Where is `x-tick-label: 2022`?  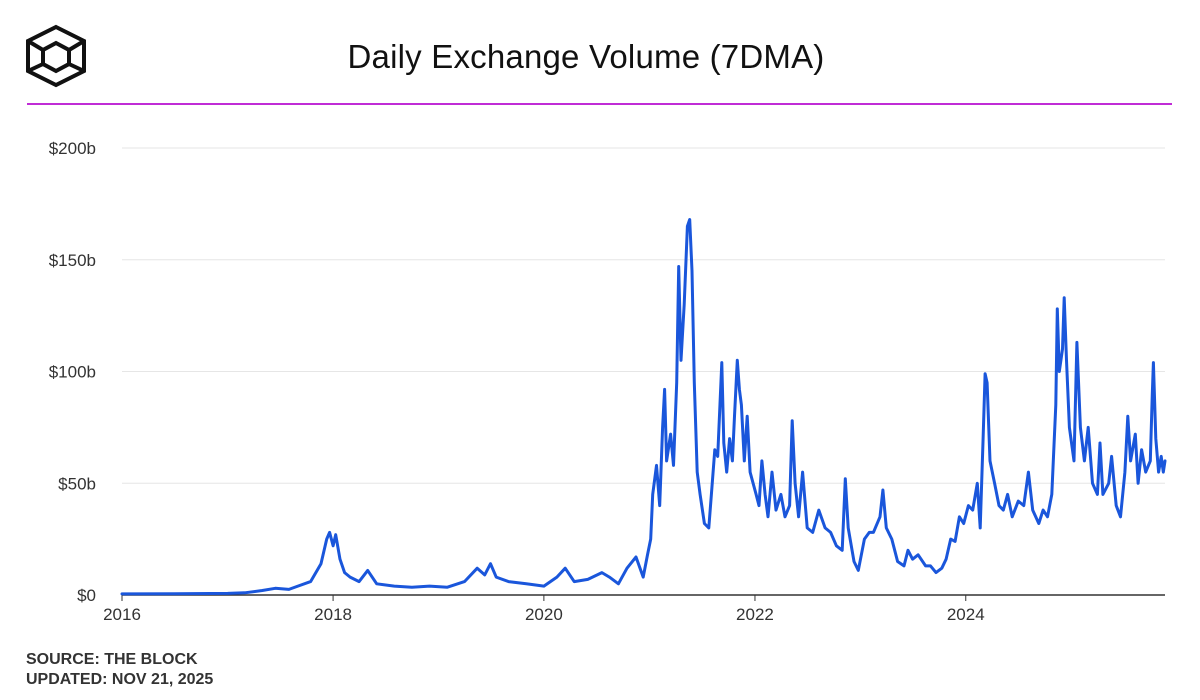
x-tick-label: 2022 is located at coordinates (755, 614).